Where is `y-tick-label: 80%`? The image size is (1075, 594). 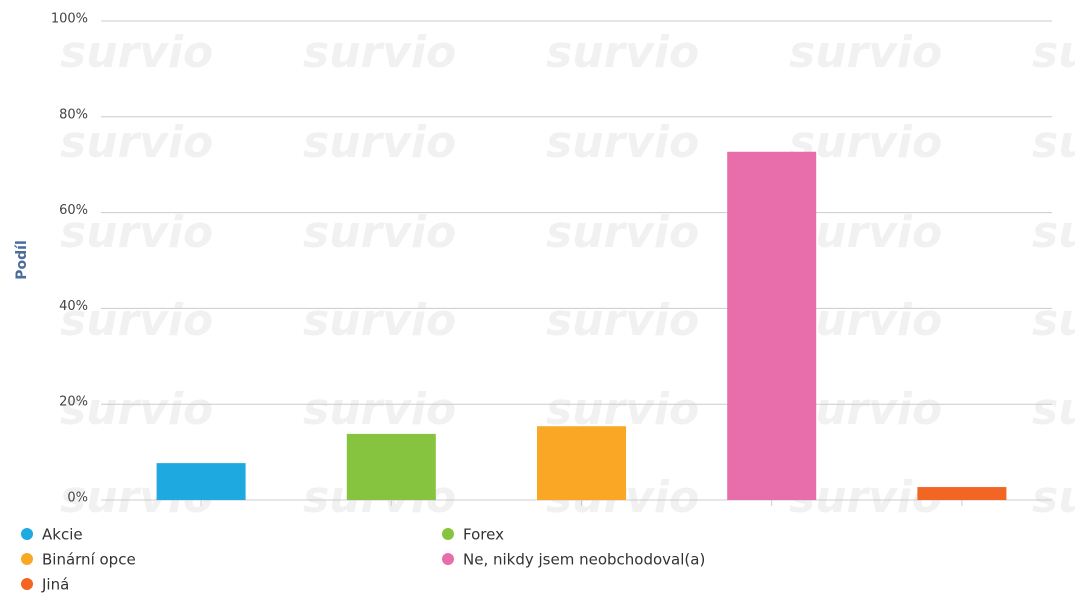
y-tick-label: 80% is located at coordinates (73, 114).